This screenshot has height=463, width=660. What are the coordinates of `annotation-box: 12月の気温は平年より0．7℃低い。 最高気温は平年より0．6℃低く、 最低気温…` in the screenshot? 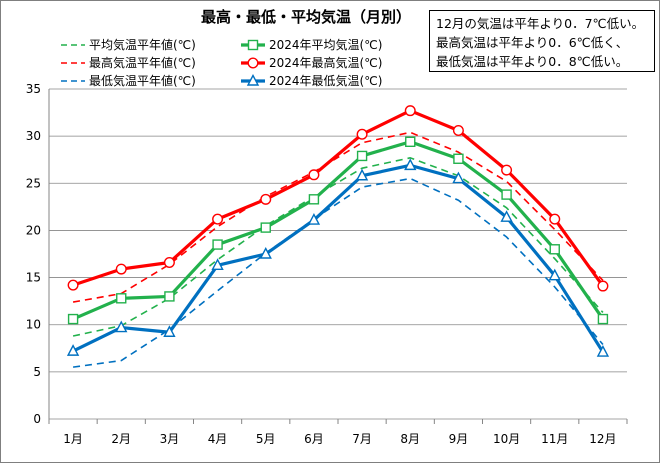 It's located at (542, 41).